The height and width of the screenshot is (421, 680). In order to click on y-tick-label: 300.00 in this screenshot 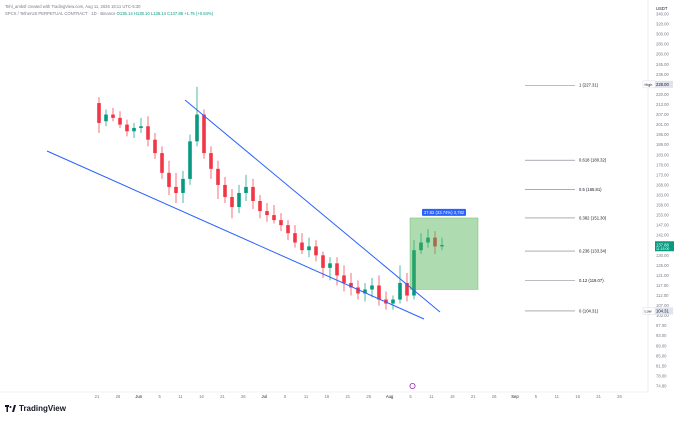, I will do `click(662, 34)`.